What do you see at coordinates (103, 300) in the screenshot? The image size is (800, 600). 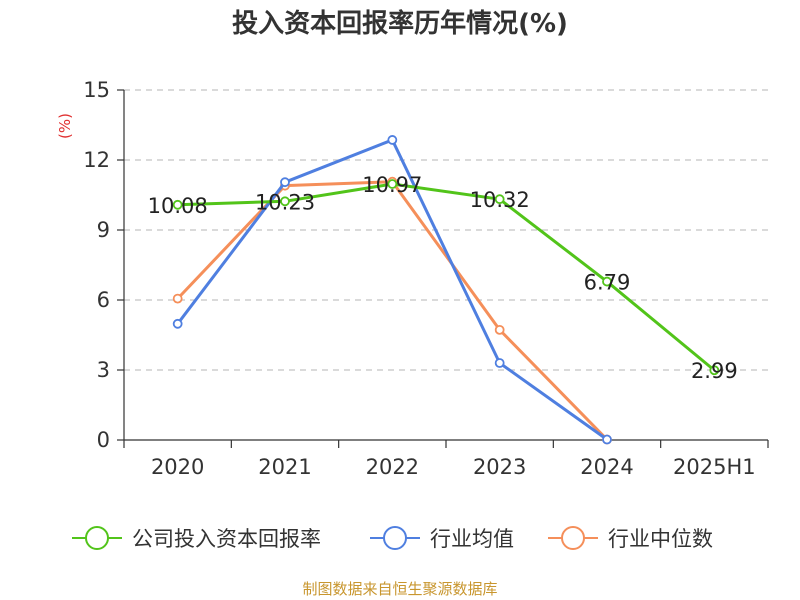 I see `y-tick-label: 6` at bounding box center [103, 300].